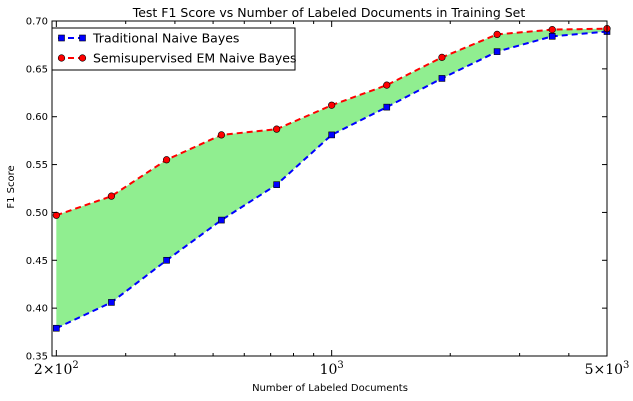 The width and height of the screenshot is (633, 401). Describe the element at coordinates (332, 369) in the screenshot. I see `x-tick-label: 103` at that location.